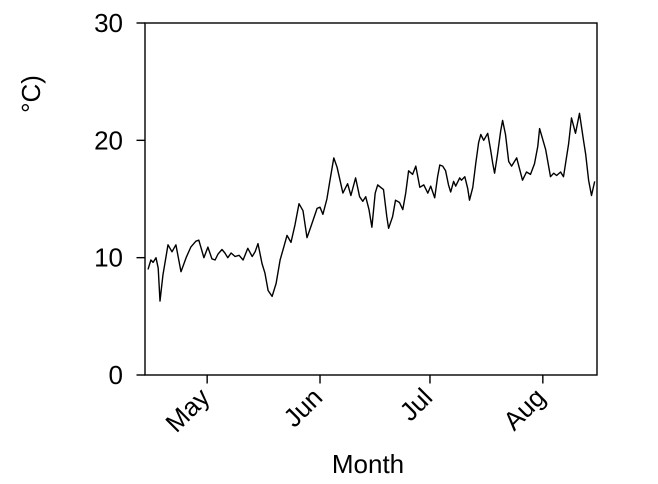  What do you see at coordinates (31, 94) in the screenshot?
I see `y-axis-title: °C)` at bounding box center [31, 94].